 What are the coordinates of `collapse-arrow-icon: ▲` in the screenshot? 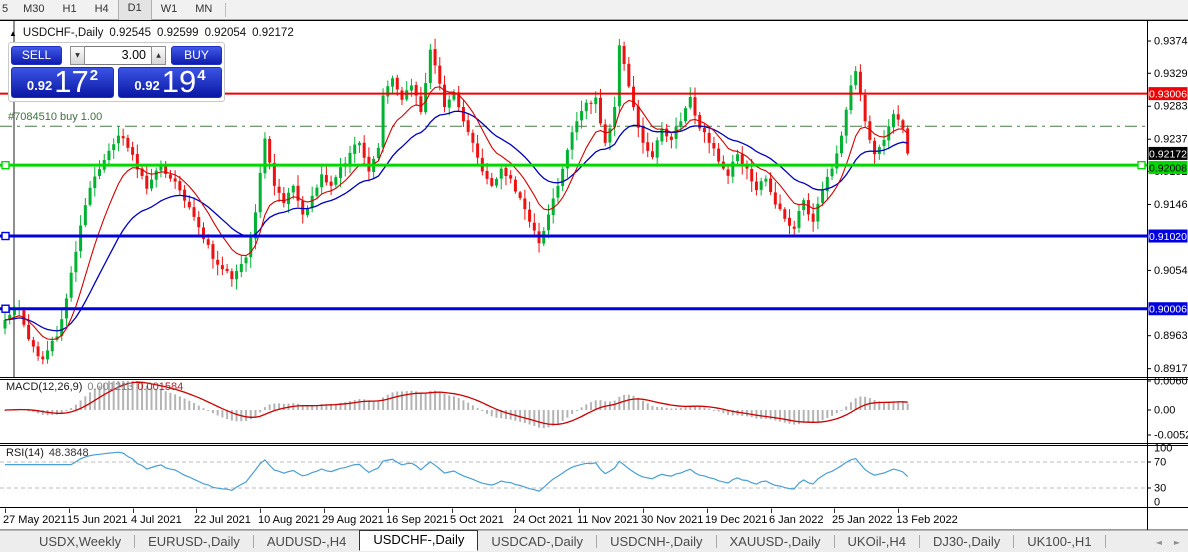 It's located at (13, 33).